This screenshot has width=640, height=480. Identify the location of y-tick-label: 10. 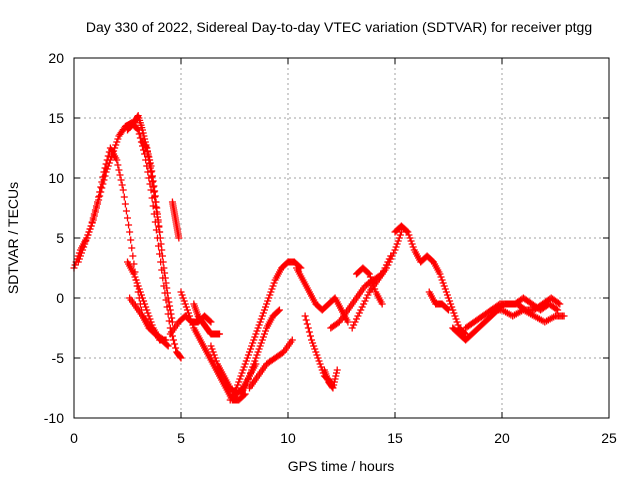
(56, 178).